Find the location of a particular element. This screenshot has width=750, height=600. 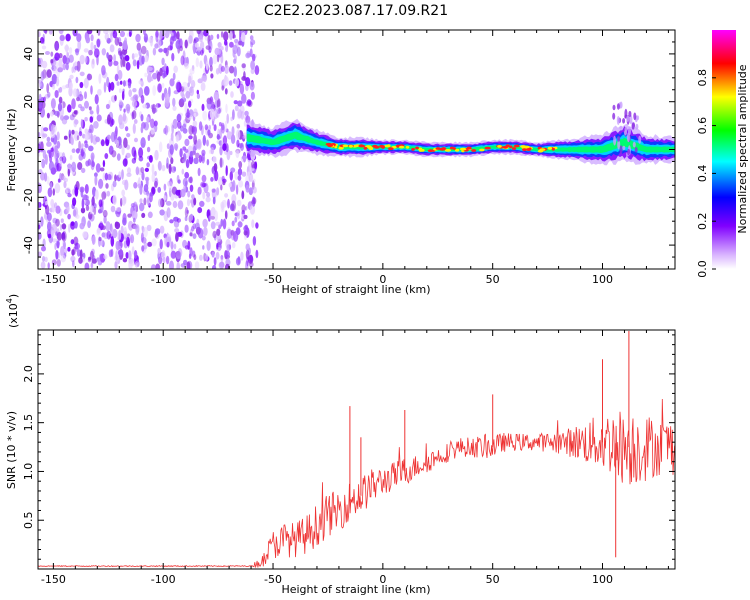

snr-multiplier-label: (x104) is located at coordinates (12, 311).